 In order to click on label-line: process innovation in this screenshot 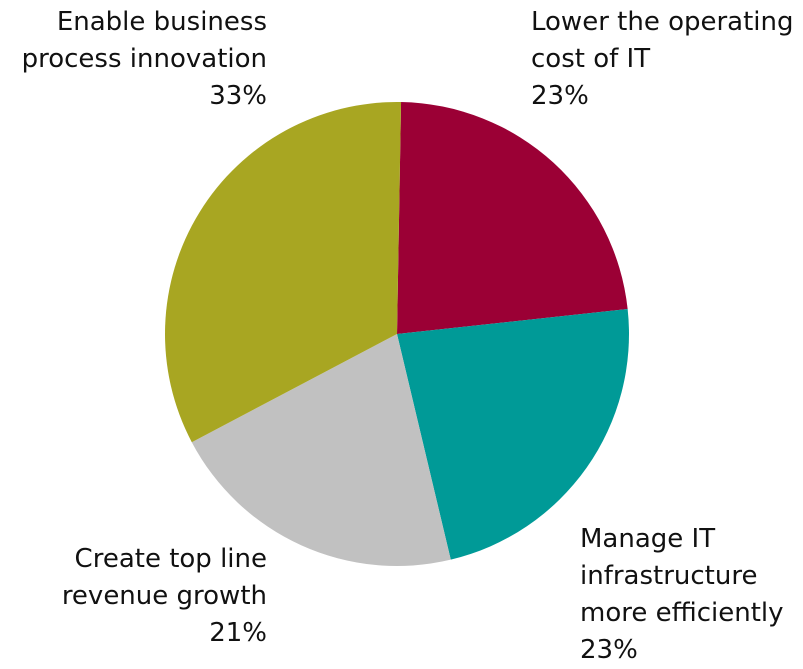, I will do `click(144, 59)`.